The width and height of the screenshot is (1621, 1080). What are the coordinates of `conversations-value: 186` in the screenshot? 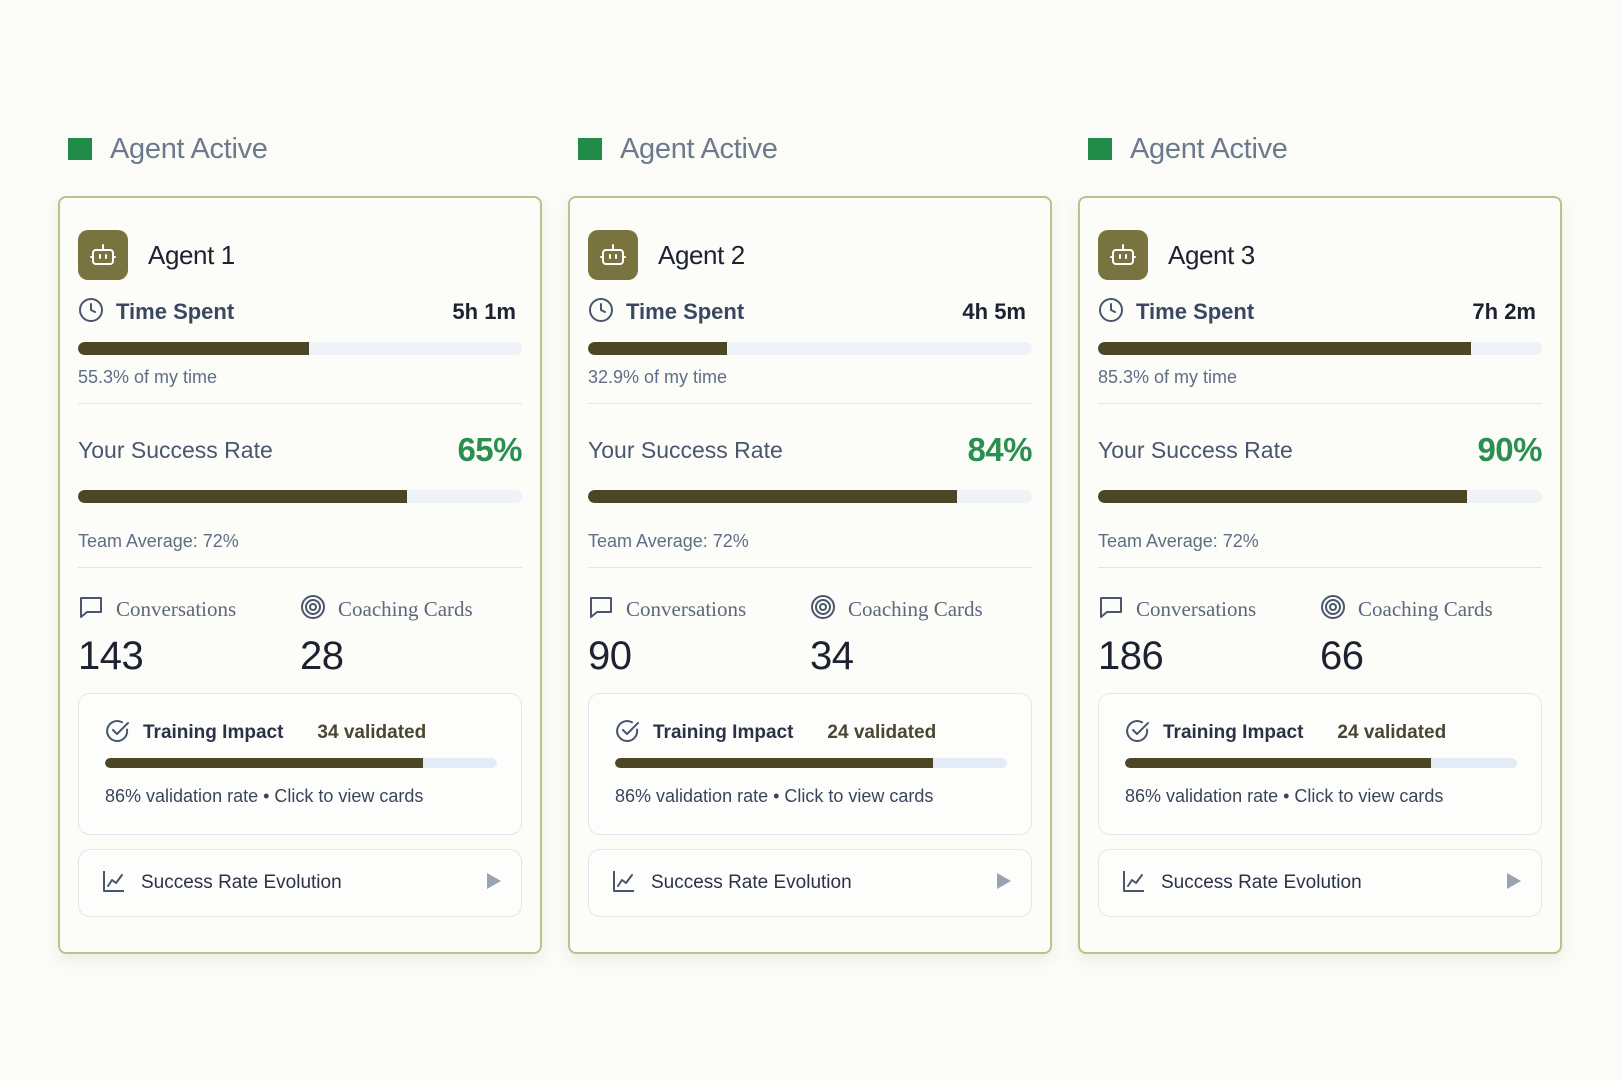 It's located at (1131, 656).